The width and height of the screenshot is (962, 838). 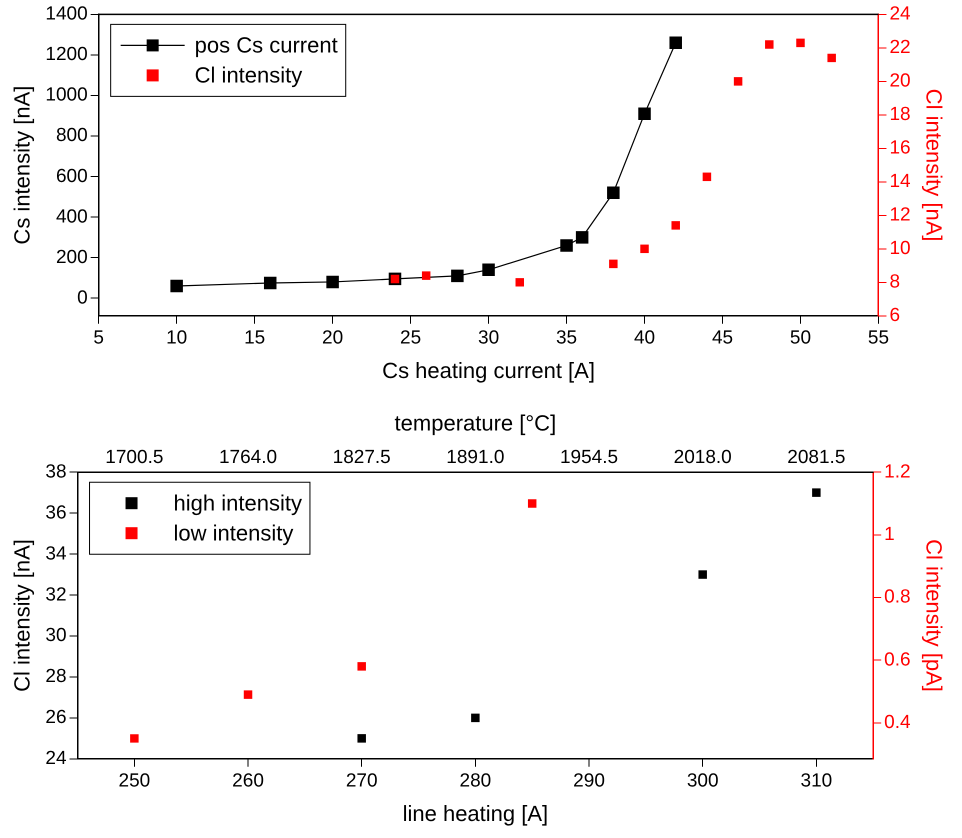 What do you see at coordinates (897, 659) in the screenshot?
I see `y2-tick-label: 0.6` at bounding box center [897, 659].